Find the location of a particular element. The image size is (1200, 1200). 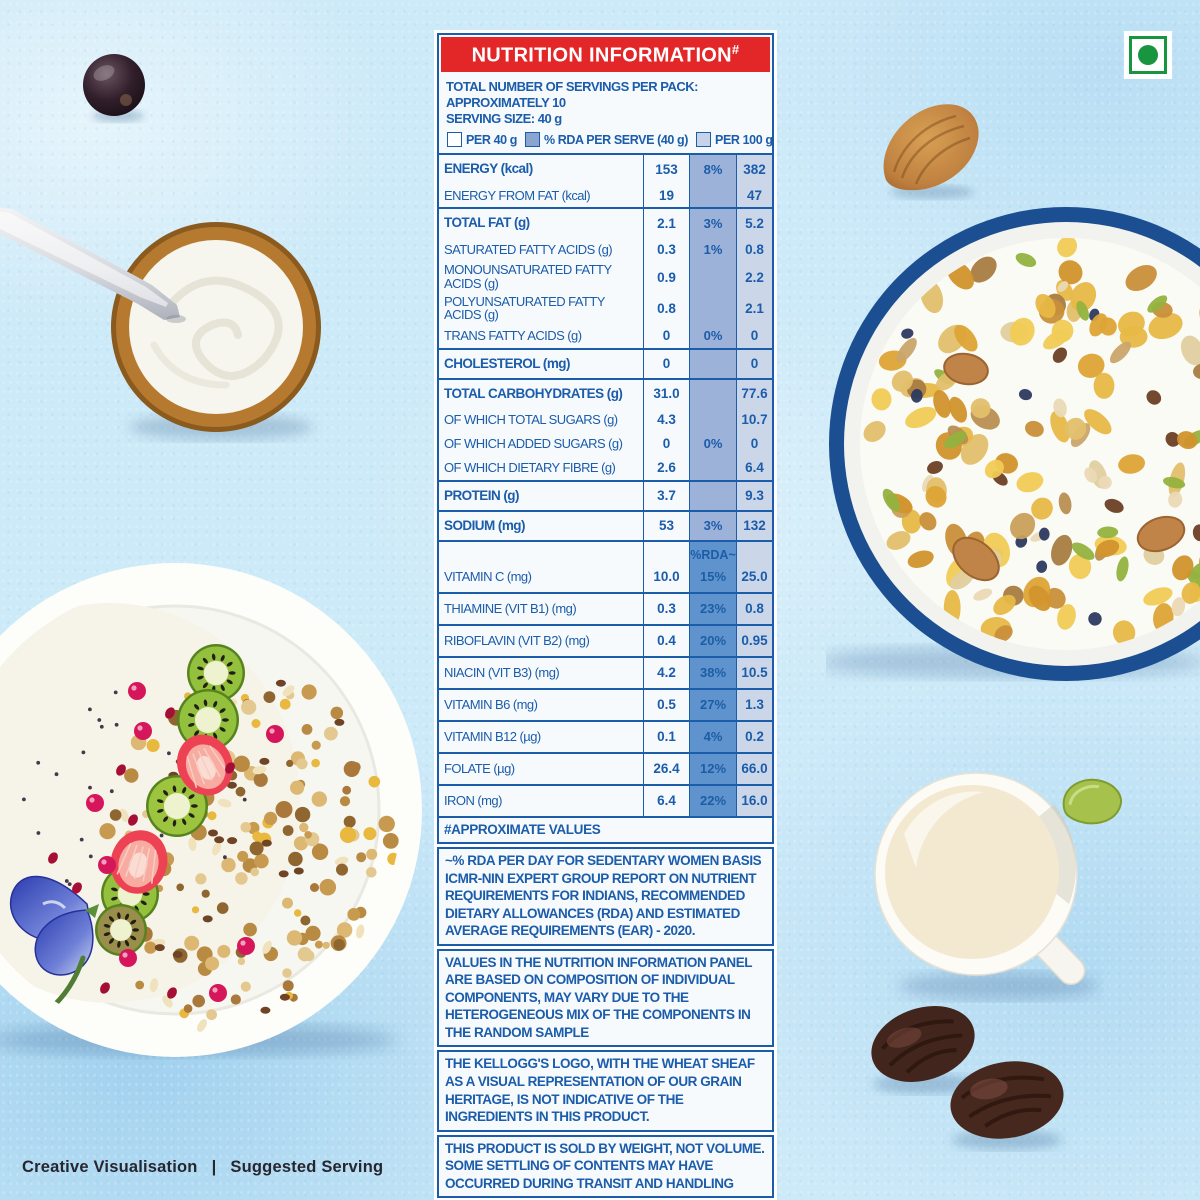

value-per-100g: 77.6 is located at coordinates (754, 393).